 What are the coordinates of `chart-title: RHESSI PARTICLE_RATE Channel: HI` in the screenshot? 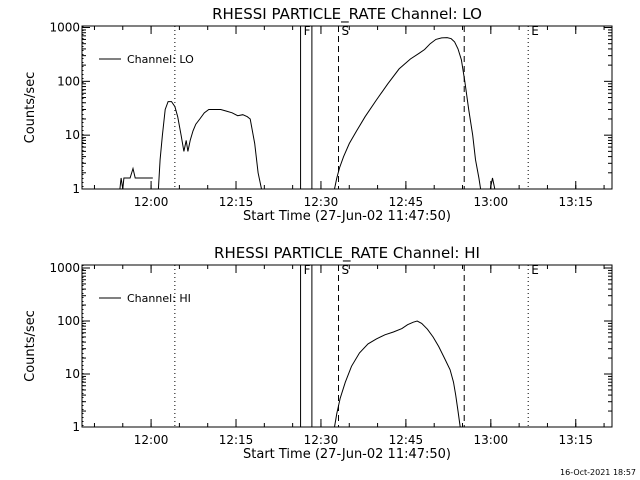 It's located at (347, 253).